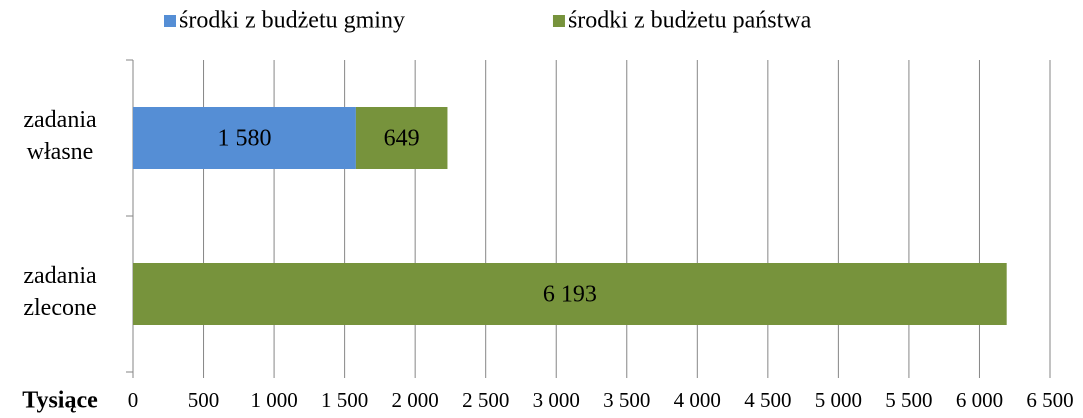 Image resolution: width=1083 pixels, height=418 pixels. What do you see at coordinates (556, 400) in the screenshot?
I see `x-tick-label: 3 000` at bounding box center [556, 400].